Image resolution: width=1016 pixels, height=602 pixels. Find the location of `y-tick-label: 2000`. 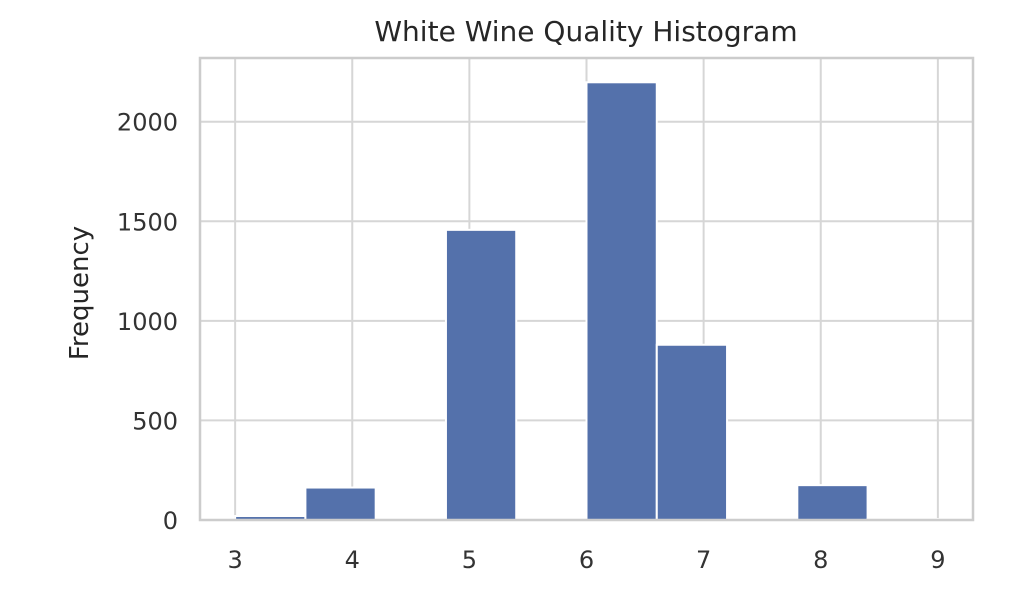

y-tick-label: 2000 is located at coordinates (147, 123).